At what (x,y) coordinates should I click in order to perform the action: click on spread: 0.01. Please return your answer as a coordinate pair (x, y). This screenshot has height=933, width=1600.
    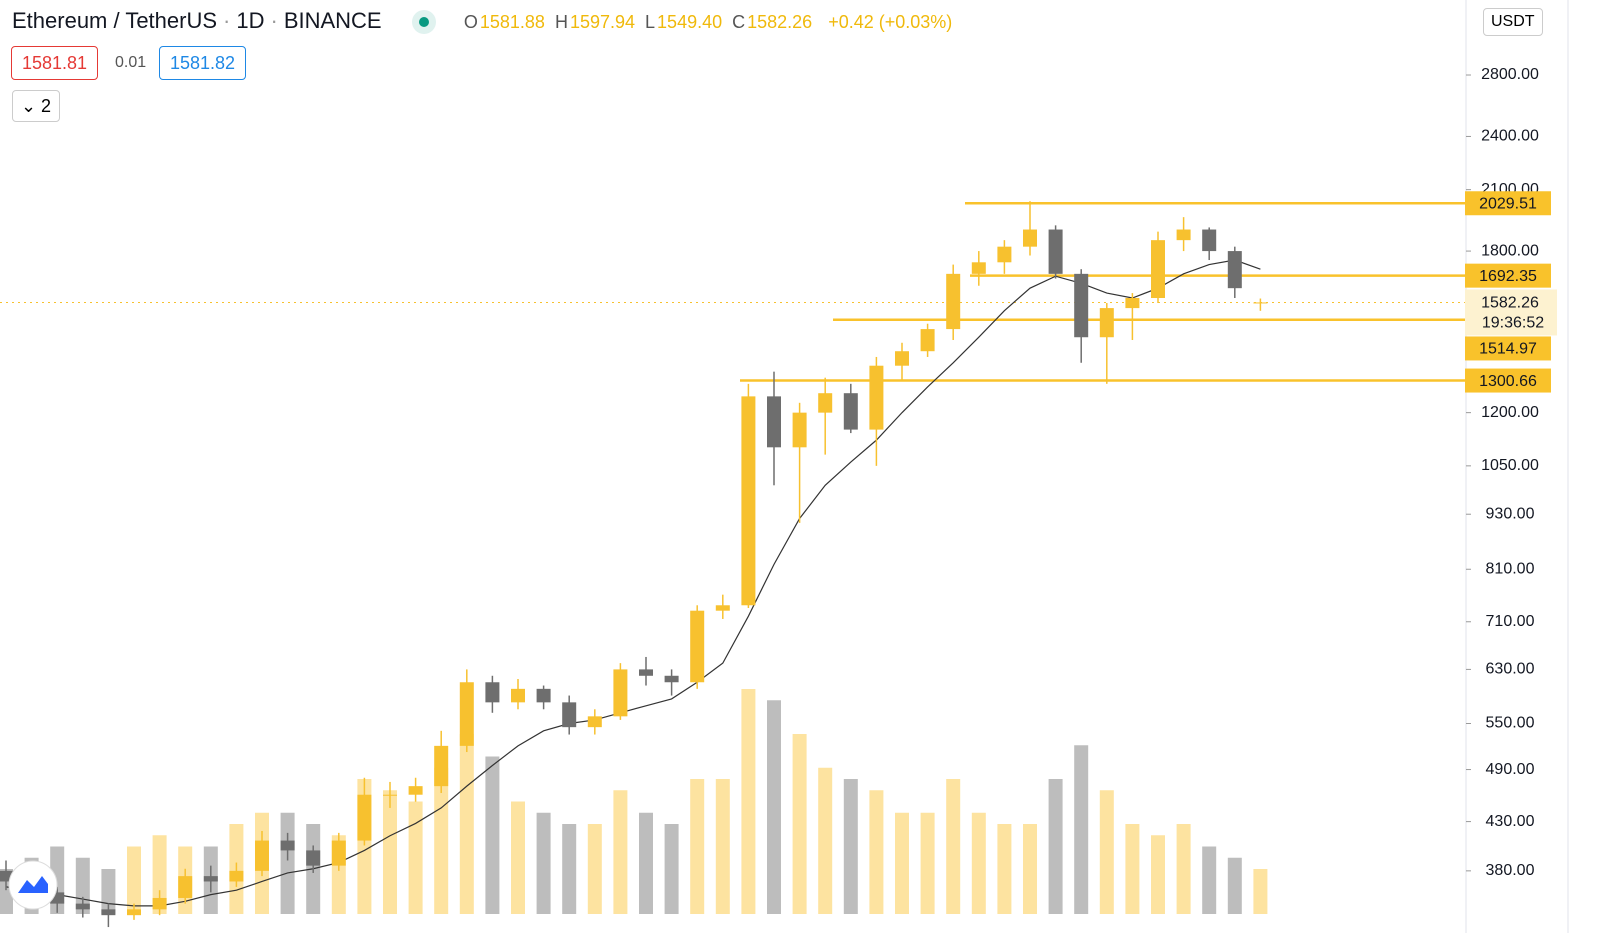
    Looking at the image, I should click on (131, 62).